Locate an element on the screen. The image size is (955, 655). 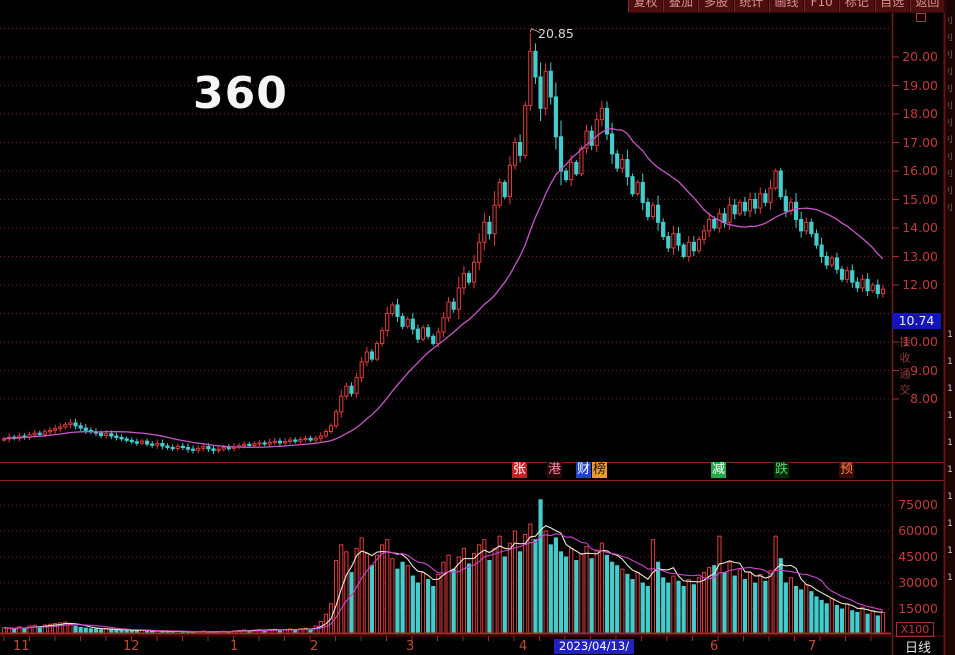
price-axis-label: 17.00 is located at coordinates (920, 142).